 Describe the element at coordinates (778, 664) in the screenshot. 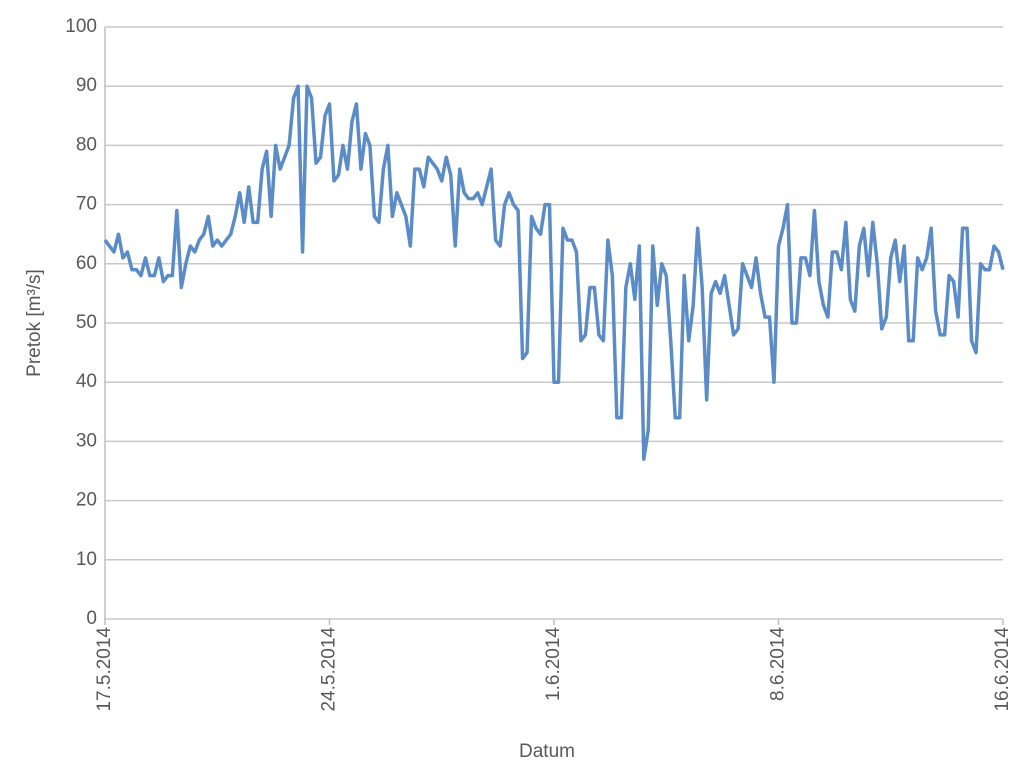

I see `x-tick-label: 8.6.2014` at that location.